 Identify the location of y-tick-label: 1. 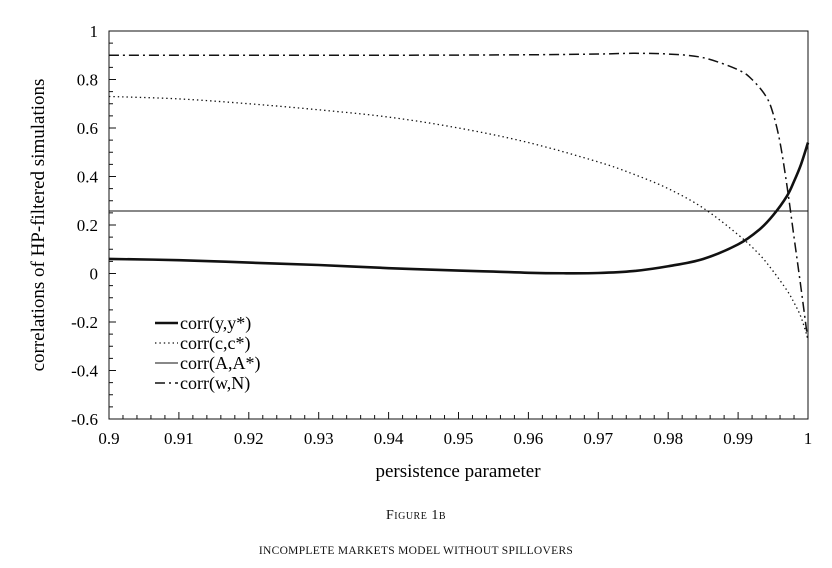
(94, 31).